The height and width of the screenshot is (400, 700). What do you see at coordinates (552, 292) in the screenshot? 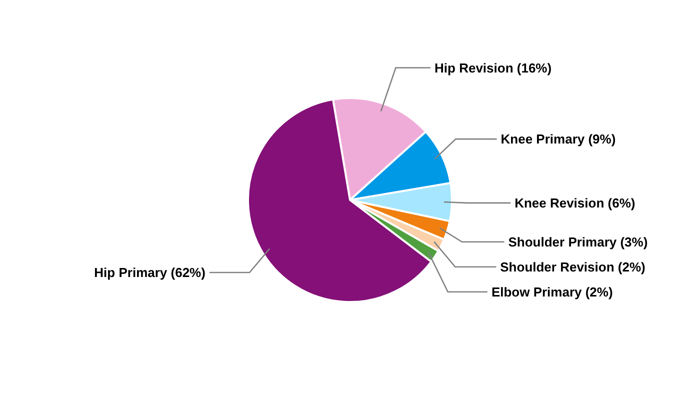
I see `slice-label: Elbow Primary (2%)` at bounding box center [552, 292].